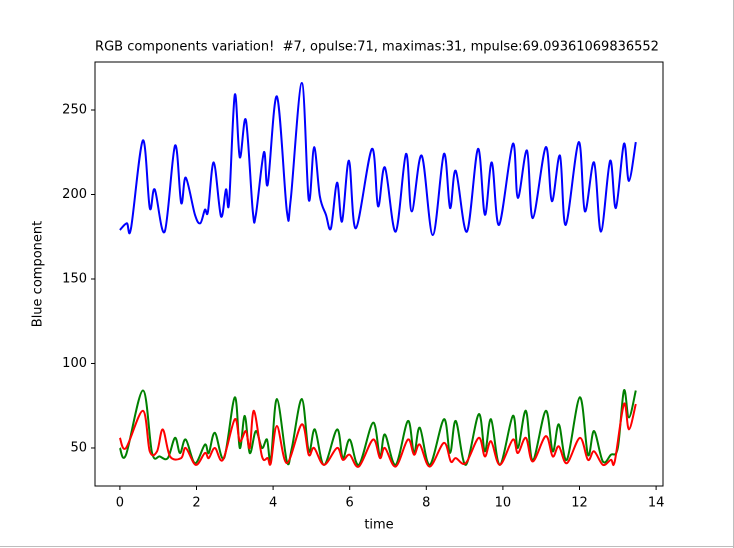  I want to click on y-tick-label: 50, so click(78, 447).